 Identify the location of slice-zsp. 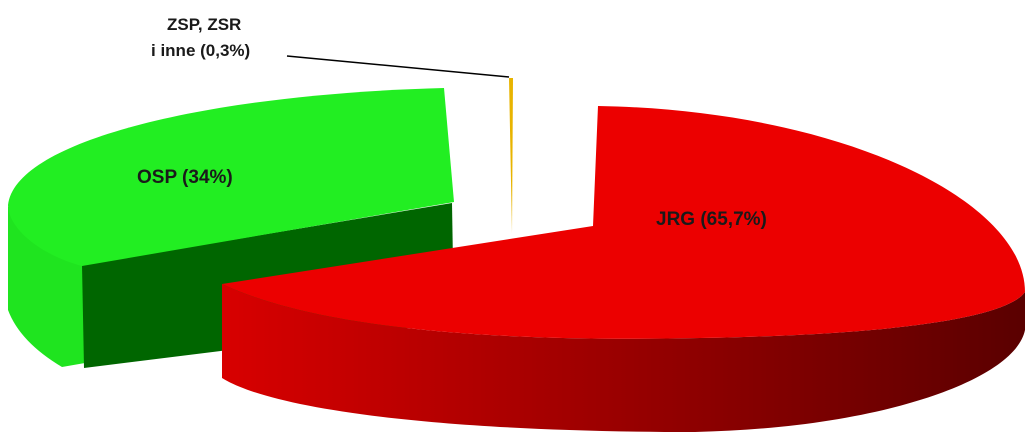
(511, 155).